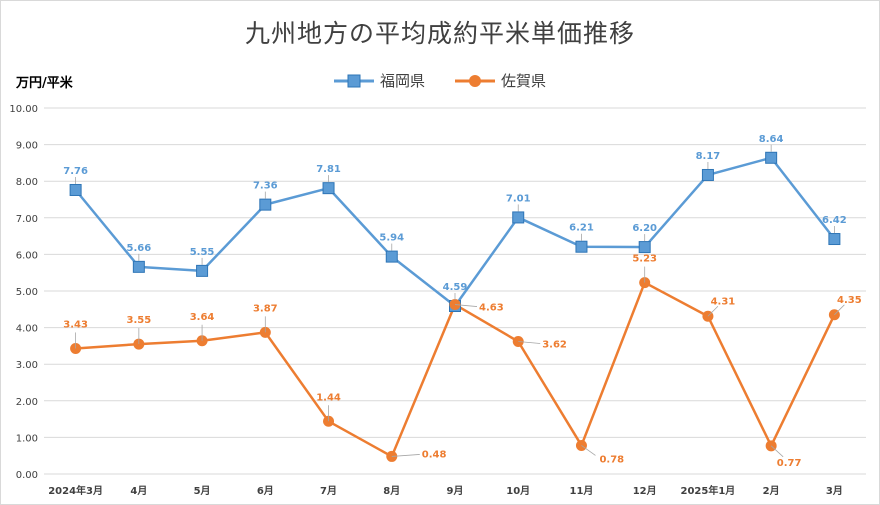 Image resolution: width=880 pixels, height=505 pixels. What do you see at coordinates (27, 475) in the screenshot?
I see `y-tick-label: 0.00` at bounding box center [27, 475].